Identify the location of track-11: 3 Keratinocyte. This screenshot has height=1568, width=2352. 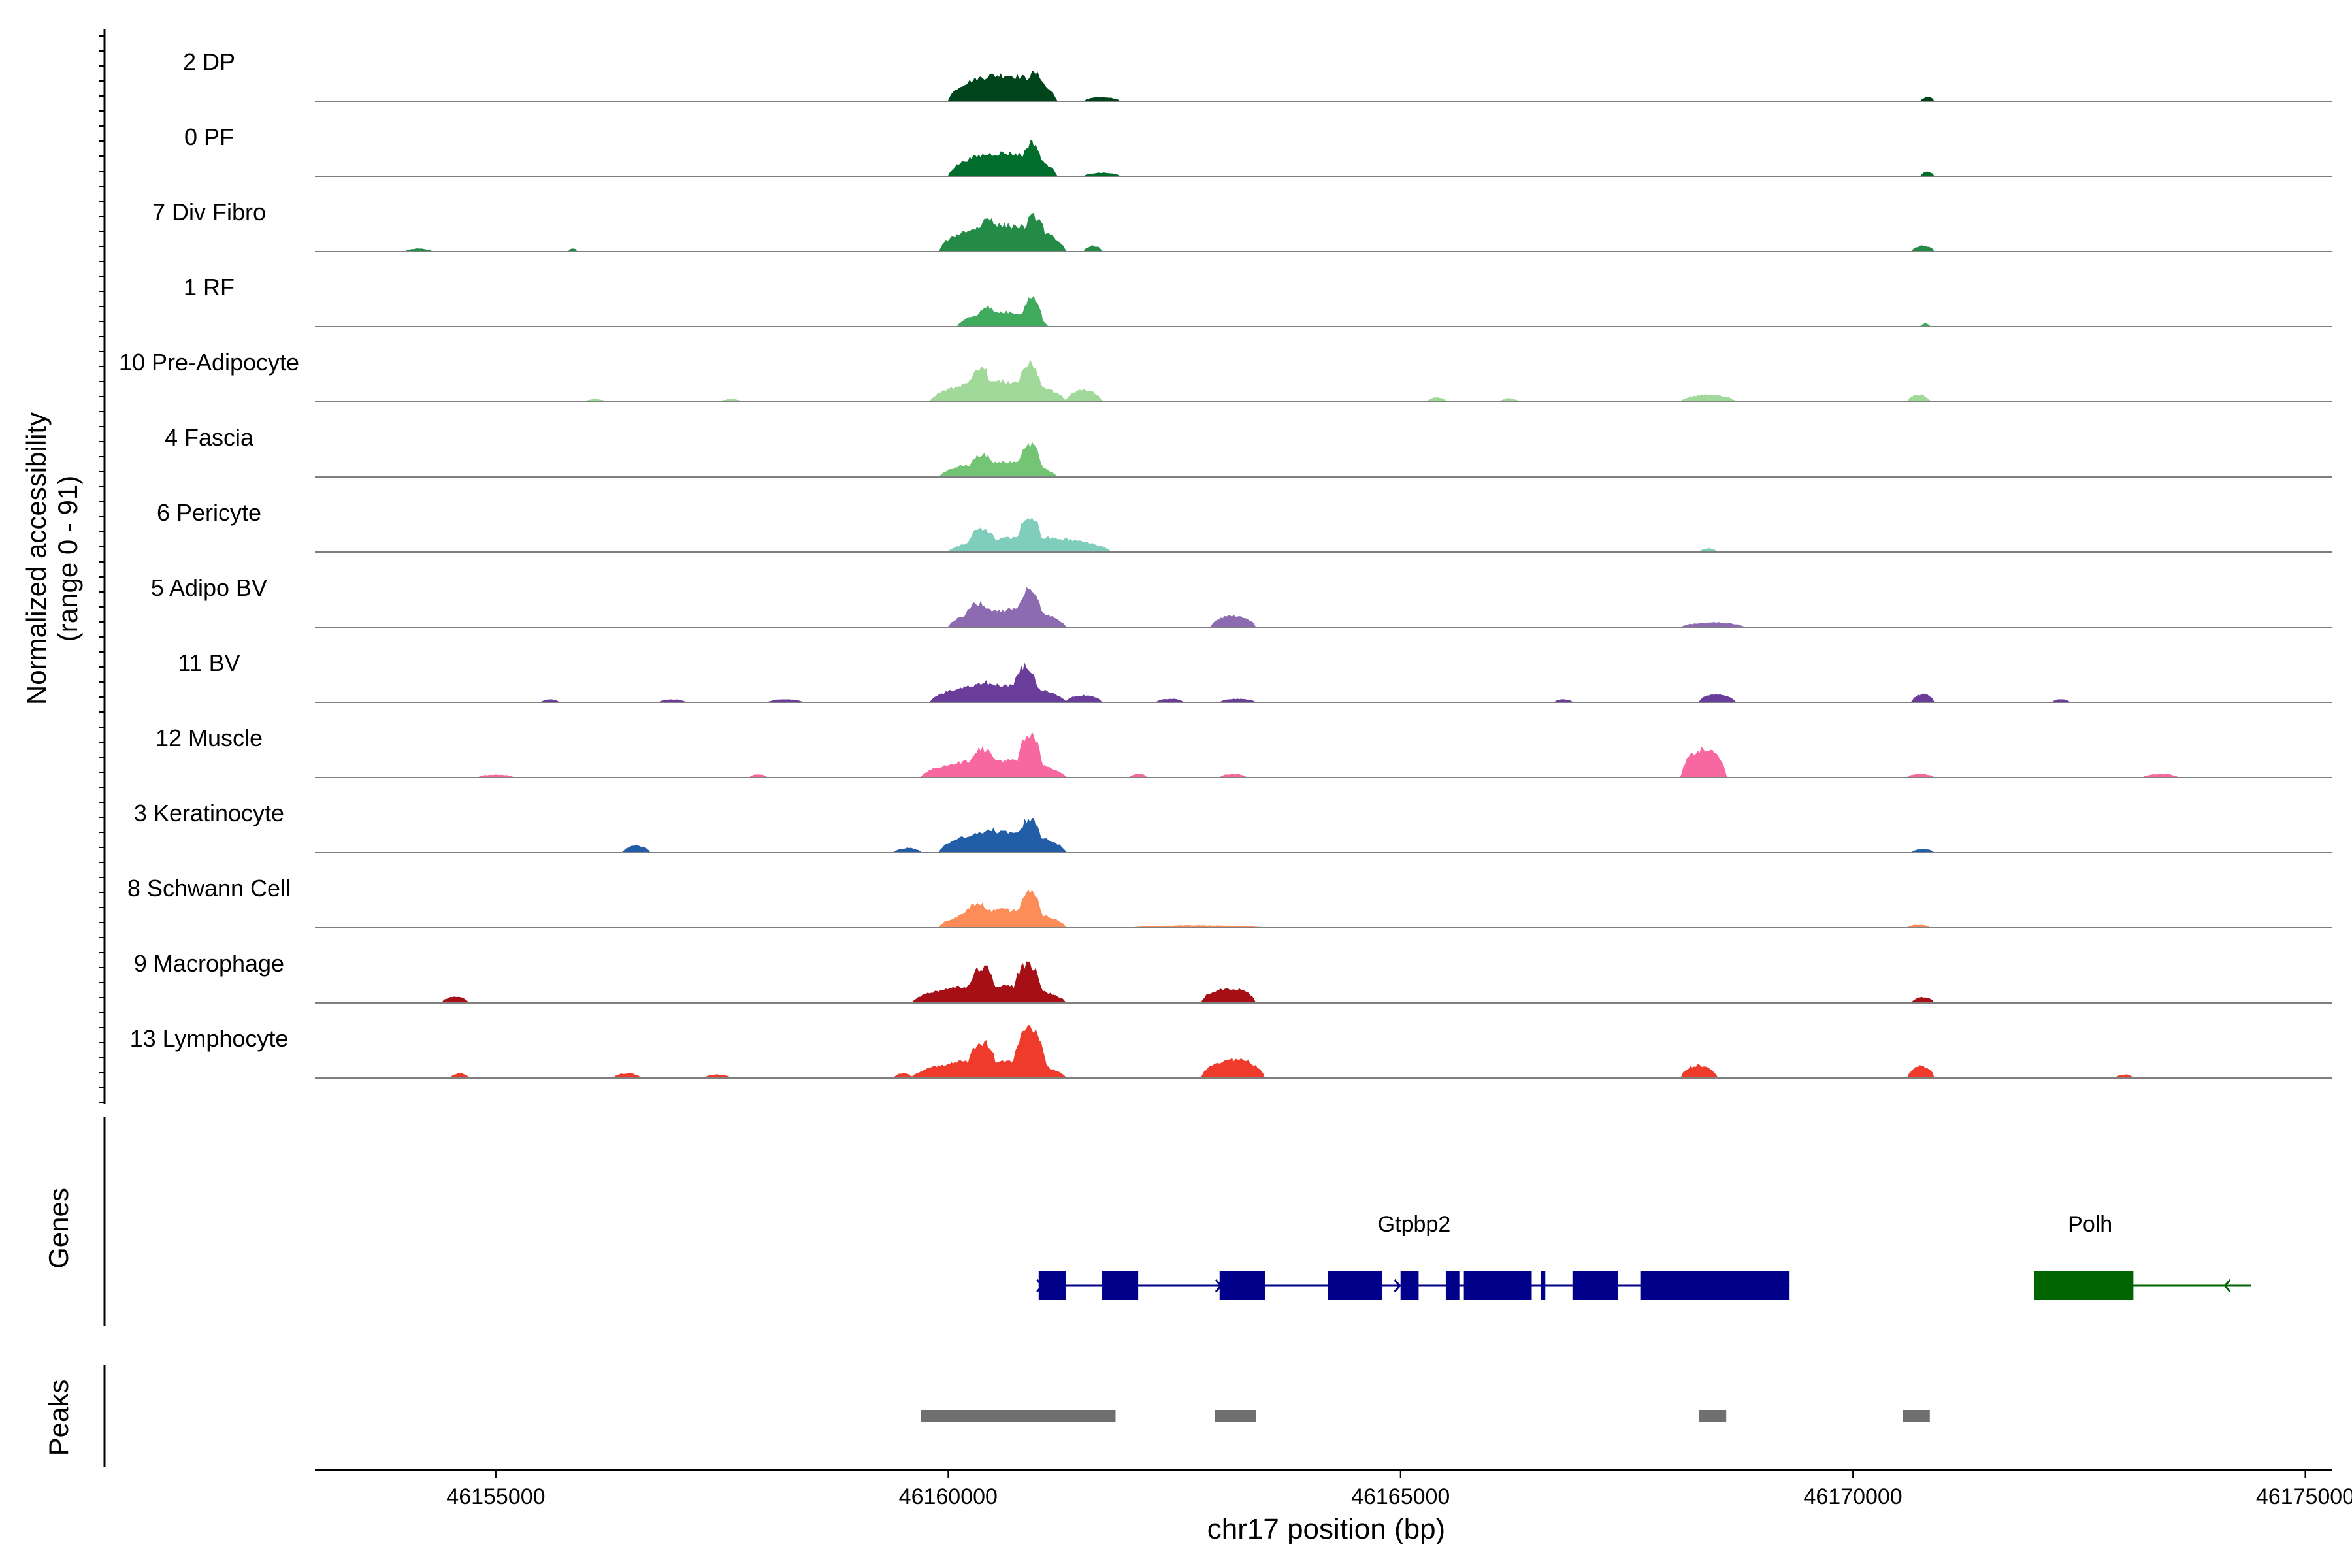
(1233, 826).